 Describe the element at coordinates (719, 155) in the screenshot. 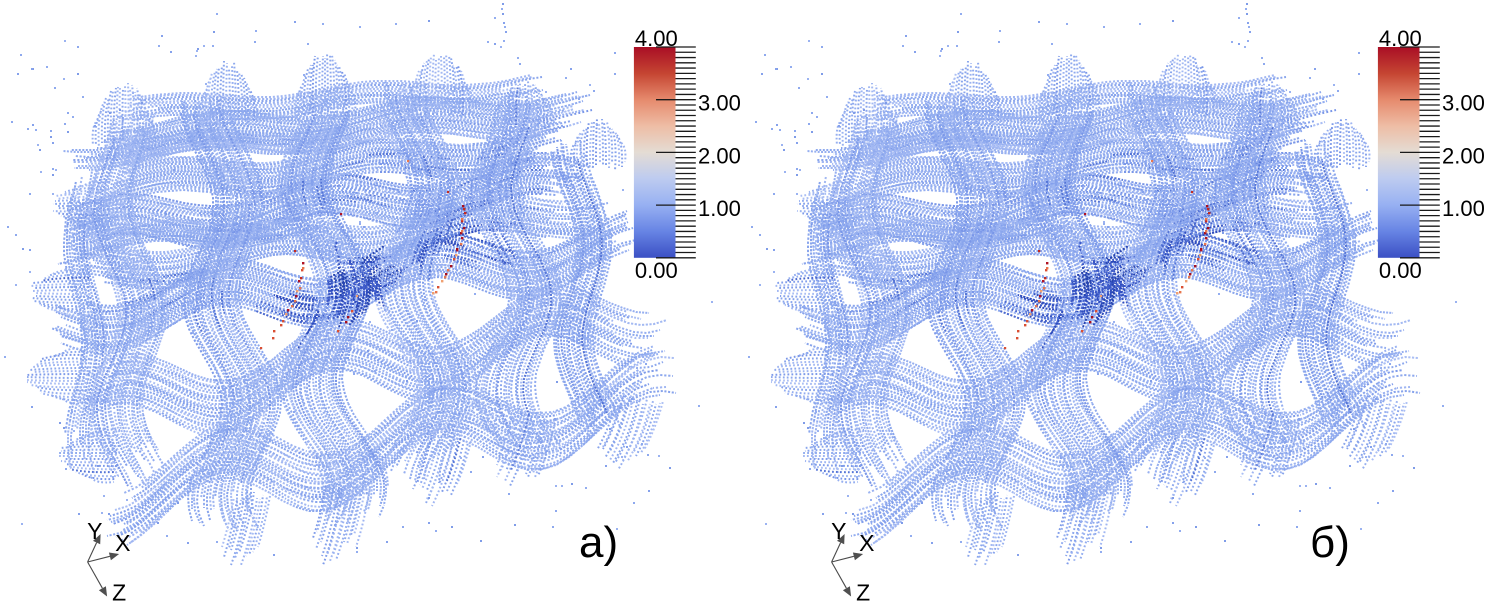

I see `svg-text: 2.00` at that location.